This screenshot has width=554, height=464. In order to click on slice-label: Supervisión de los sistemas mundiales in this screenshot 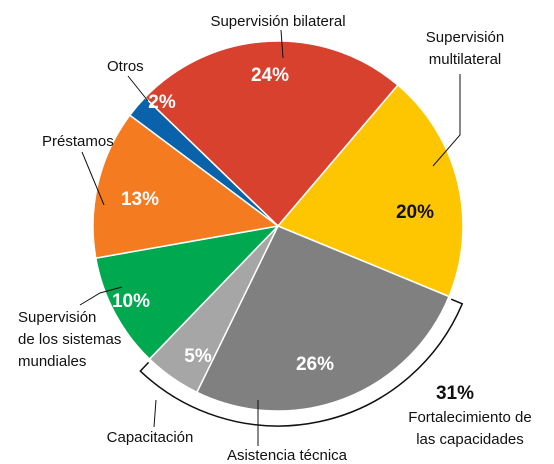, I will do `click(69, 339)`.